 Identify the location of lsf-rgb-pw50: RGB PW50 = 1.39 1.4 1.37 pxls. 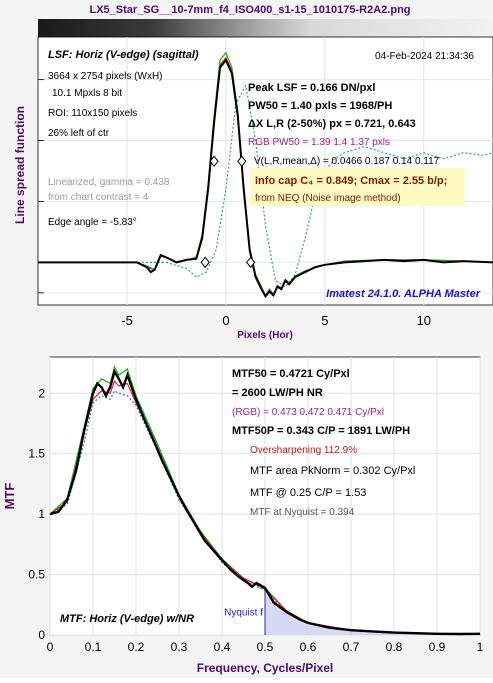
(319, 142).